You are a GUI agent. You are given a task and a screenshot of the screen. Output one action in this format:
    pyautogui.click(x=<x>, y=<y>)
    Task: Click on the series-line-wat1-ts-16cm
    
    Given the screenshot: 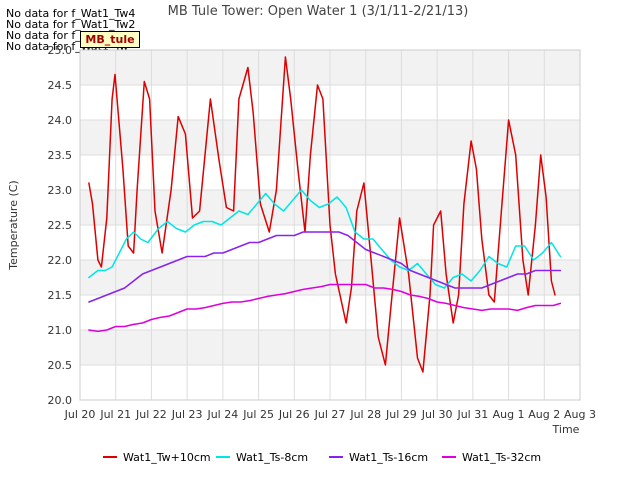 What is the action you would take?
    pyautogui.click(x=325, y=267)
    